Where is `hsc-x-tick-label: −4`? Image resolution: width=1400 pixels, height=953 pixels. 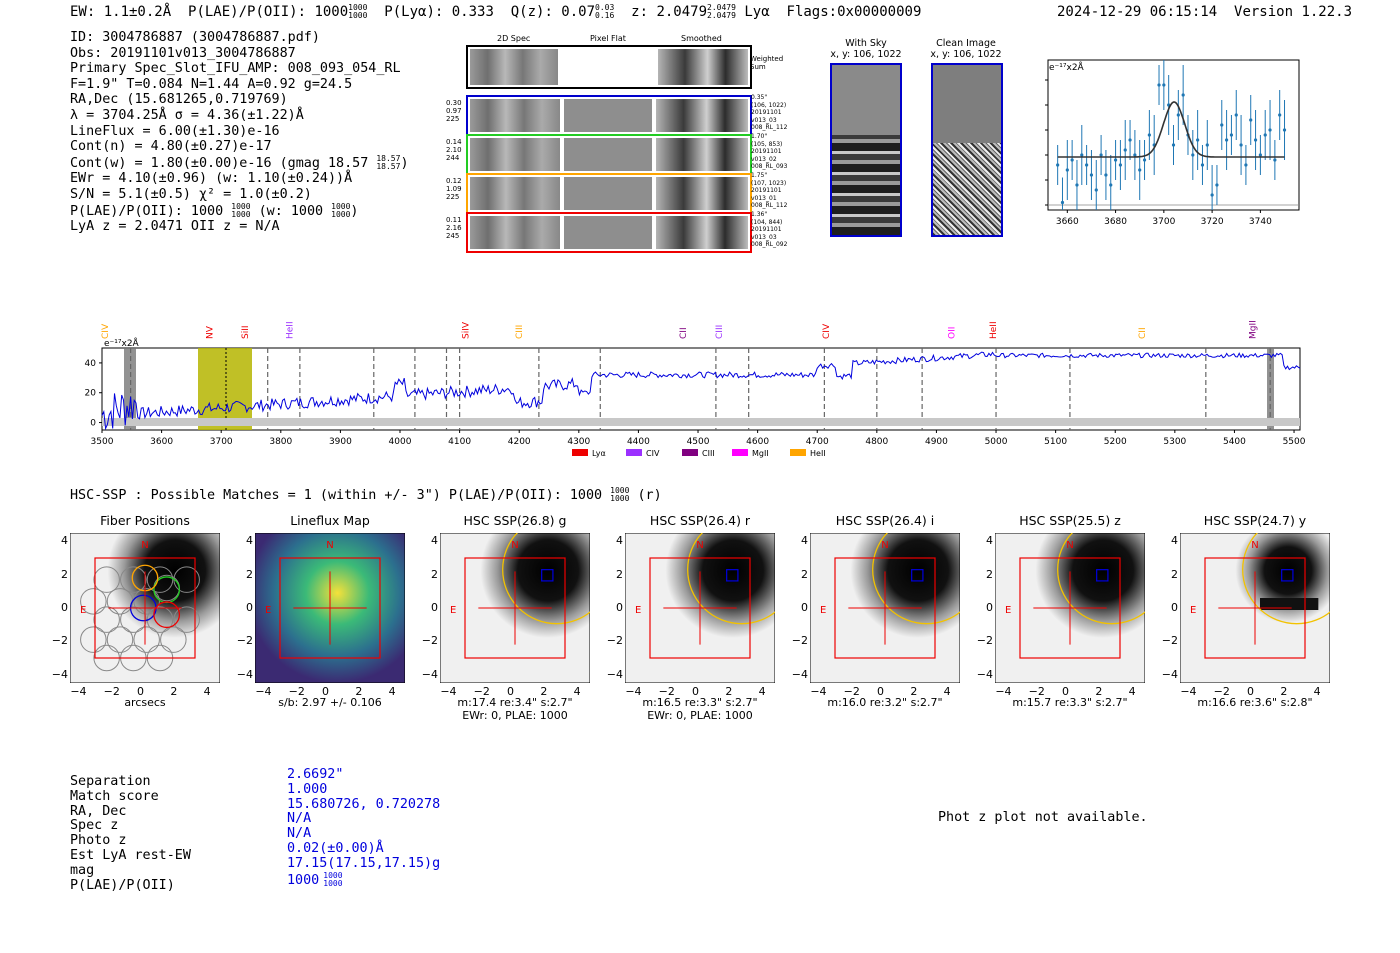 hsc-x-tick-label: −4 is located at coordinates (818, 691).